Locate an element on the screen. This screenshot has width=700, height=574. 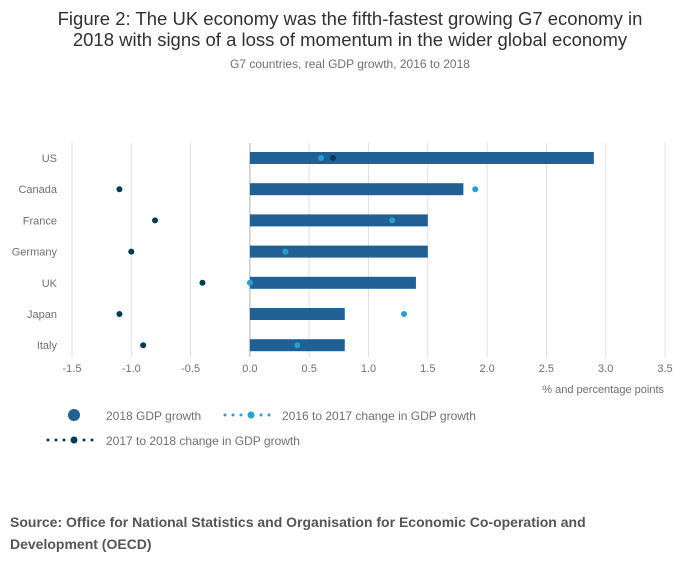
dot-2016-2017-canada is located at coordinates (475, 189).